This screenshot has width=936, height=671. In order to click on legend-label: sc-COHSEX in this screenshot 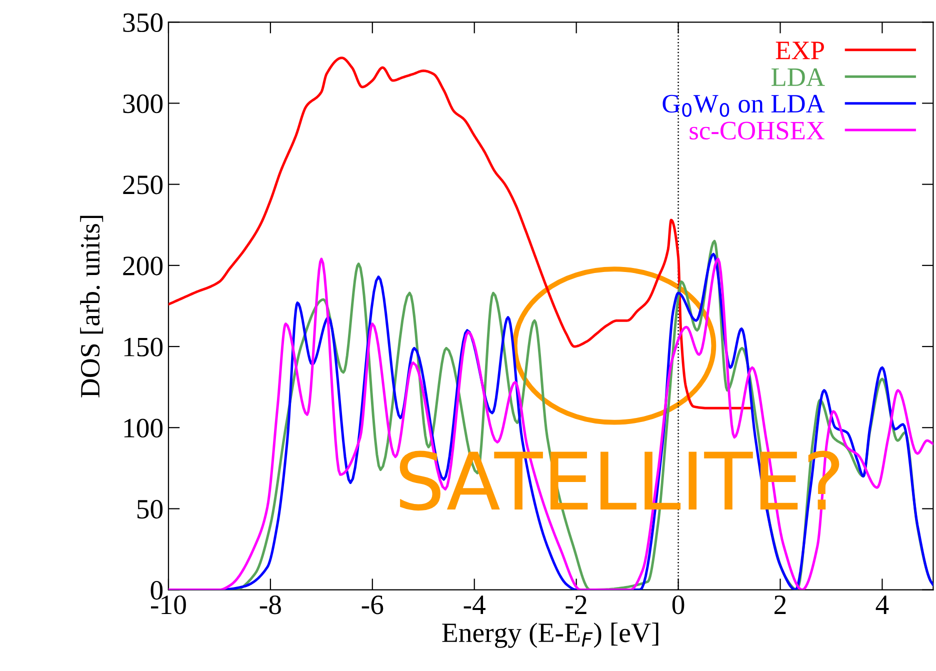, I will do `click(757, 131)`.